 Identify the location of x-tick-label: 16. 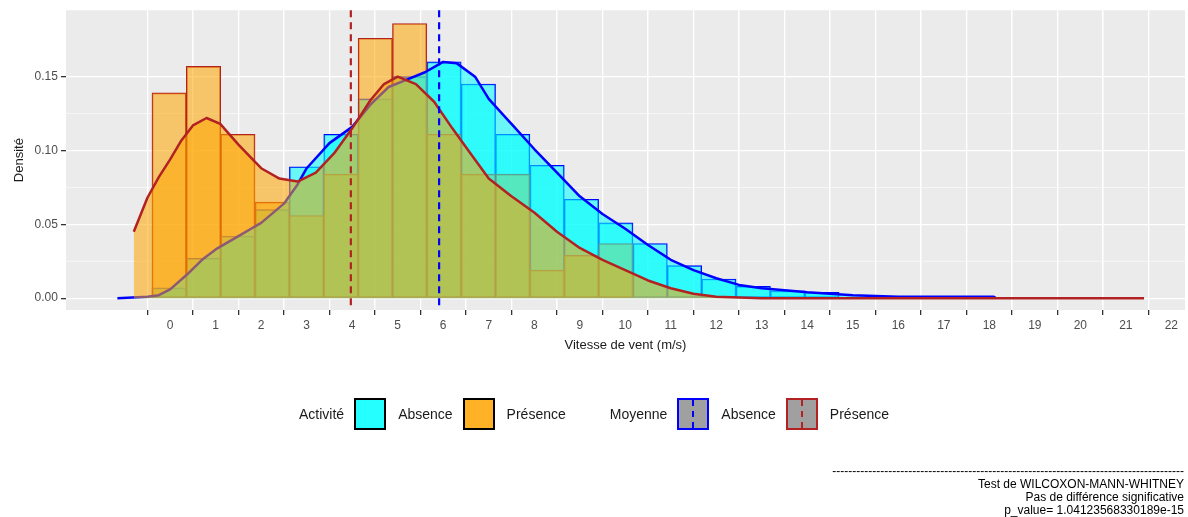
(898, 324).